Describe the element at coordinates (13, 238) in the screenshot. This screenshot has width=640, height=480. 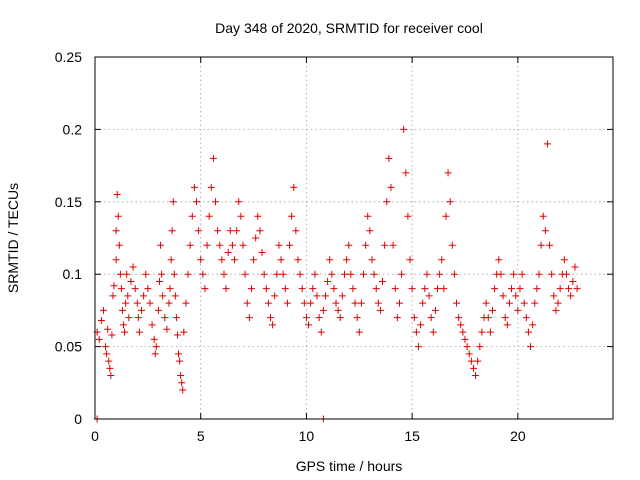
I see `y-axis-label: SRMTID / TECUs` at that location.